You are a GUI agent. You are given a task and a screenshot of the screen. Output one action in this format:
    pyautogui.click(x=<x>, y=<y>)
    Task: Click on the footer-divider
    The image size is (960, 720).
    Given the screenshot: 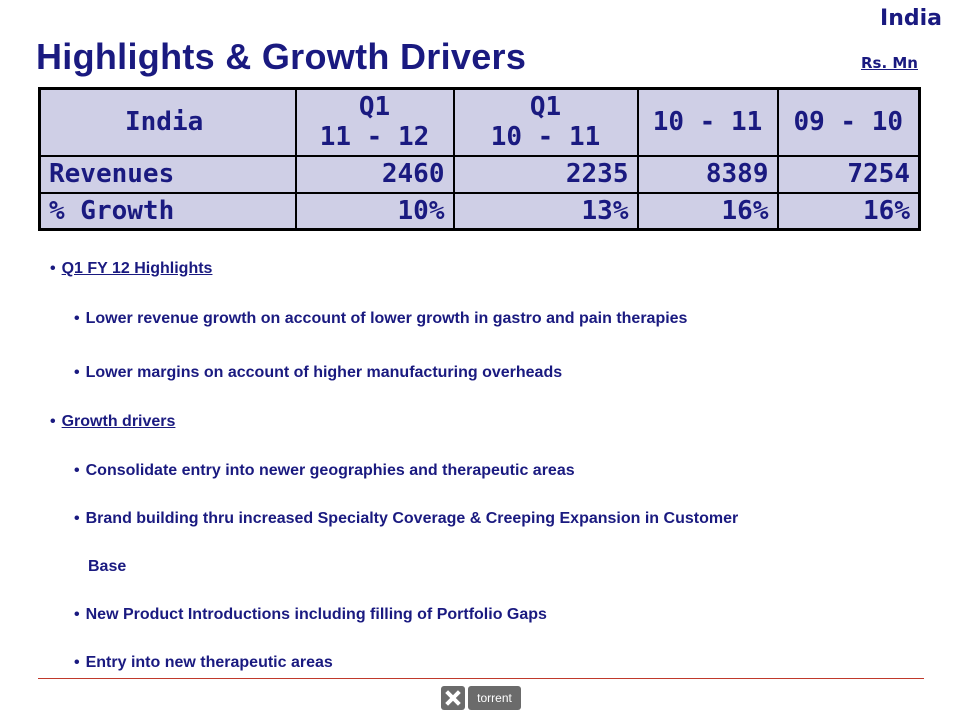 What is the action you would take?
    pyautogui.click(x=481, y=678)
    